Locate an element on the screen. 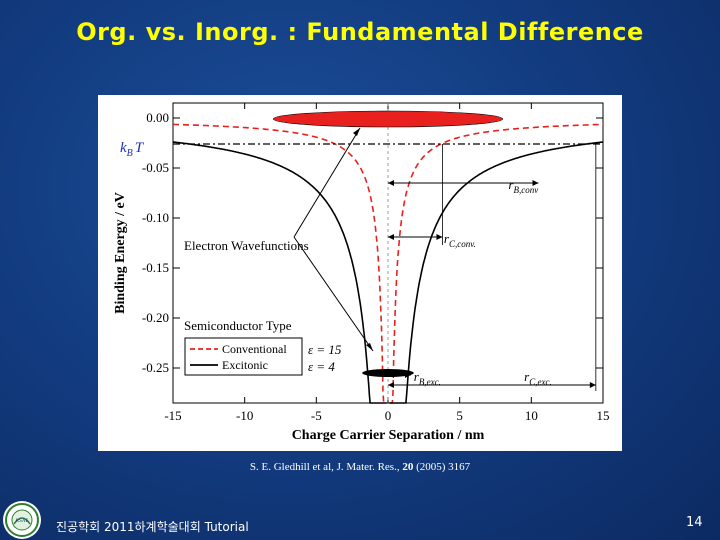 The image size is (720, 540). x-tick-label: 0 is located at coordinates (388, 415).